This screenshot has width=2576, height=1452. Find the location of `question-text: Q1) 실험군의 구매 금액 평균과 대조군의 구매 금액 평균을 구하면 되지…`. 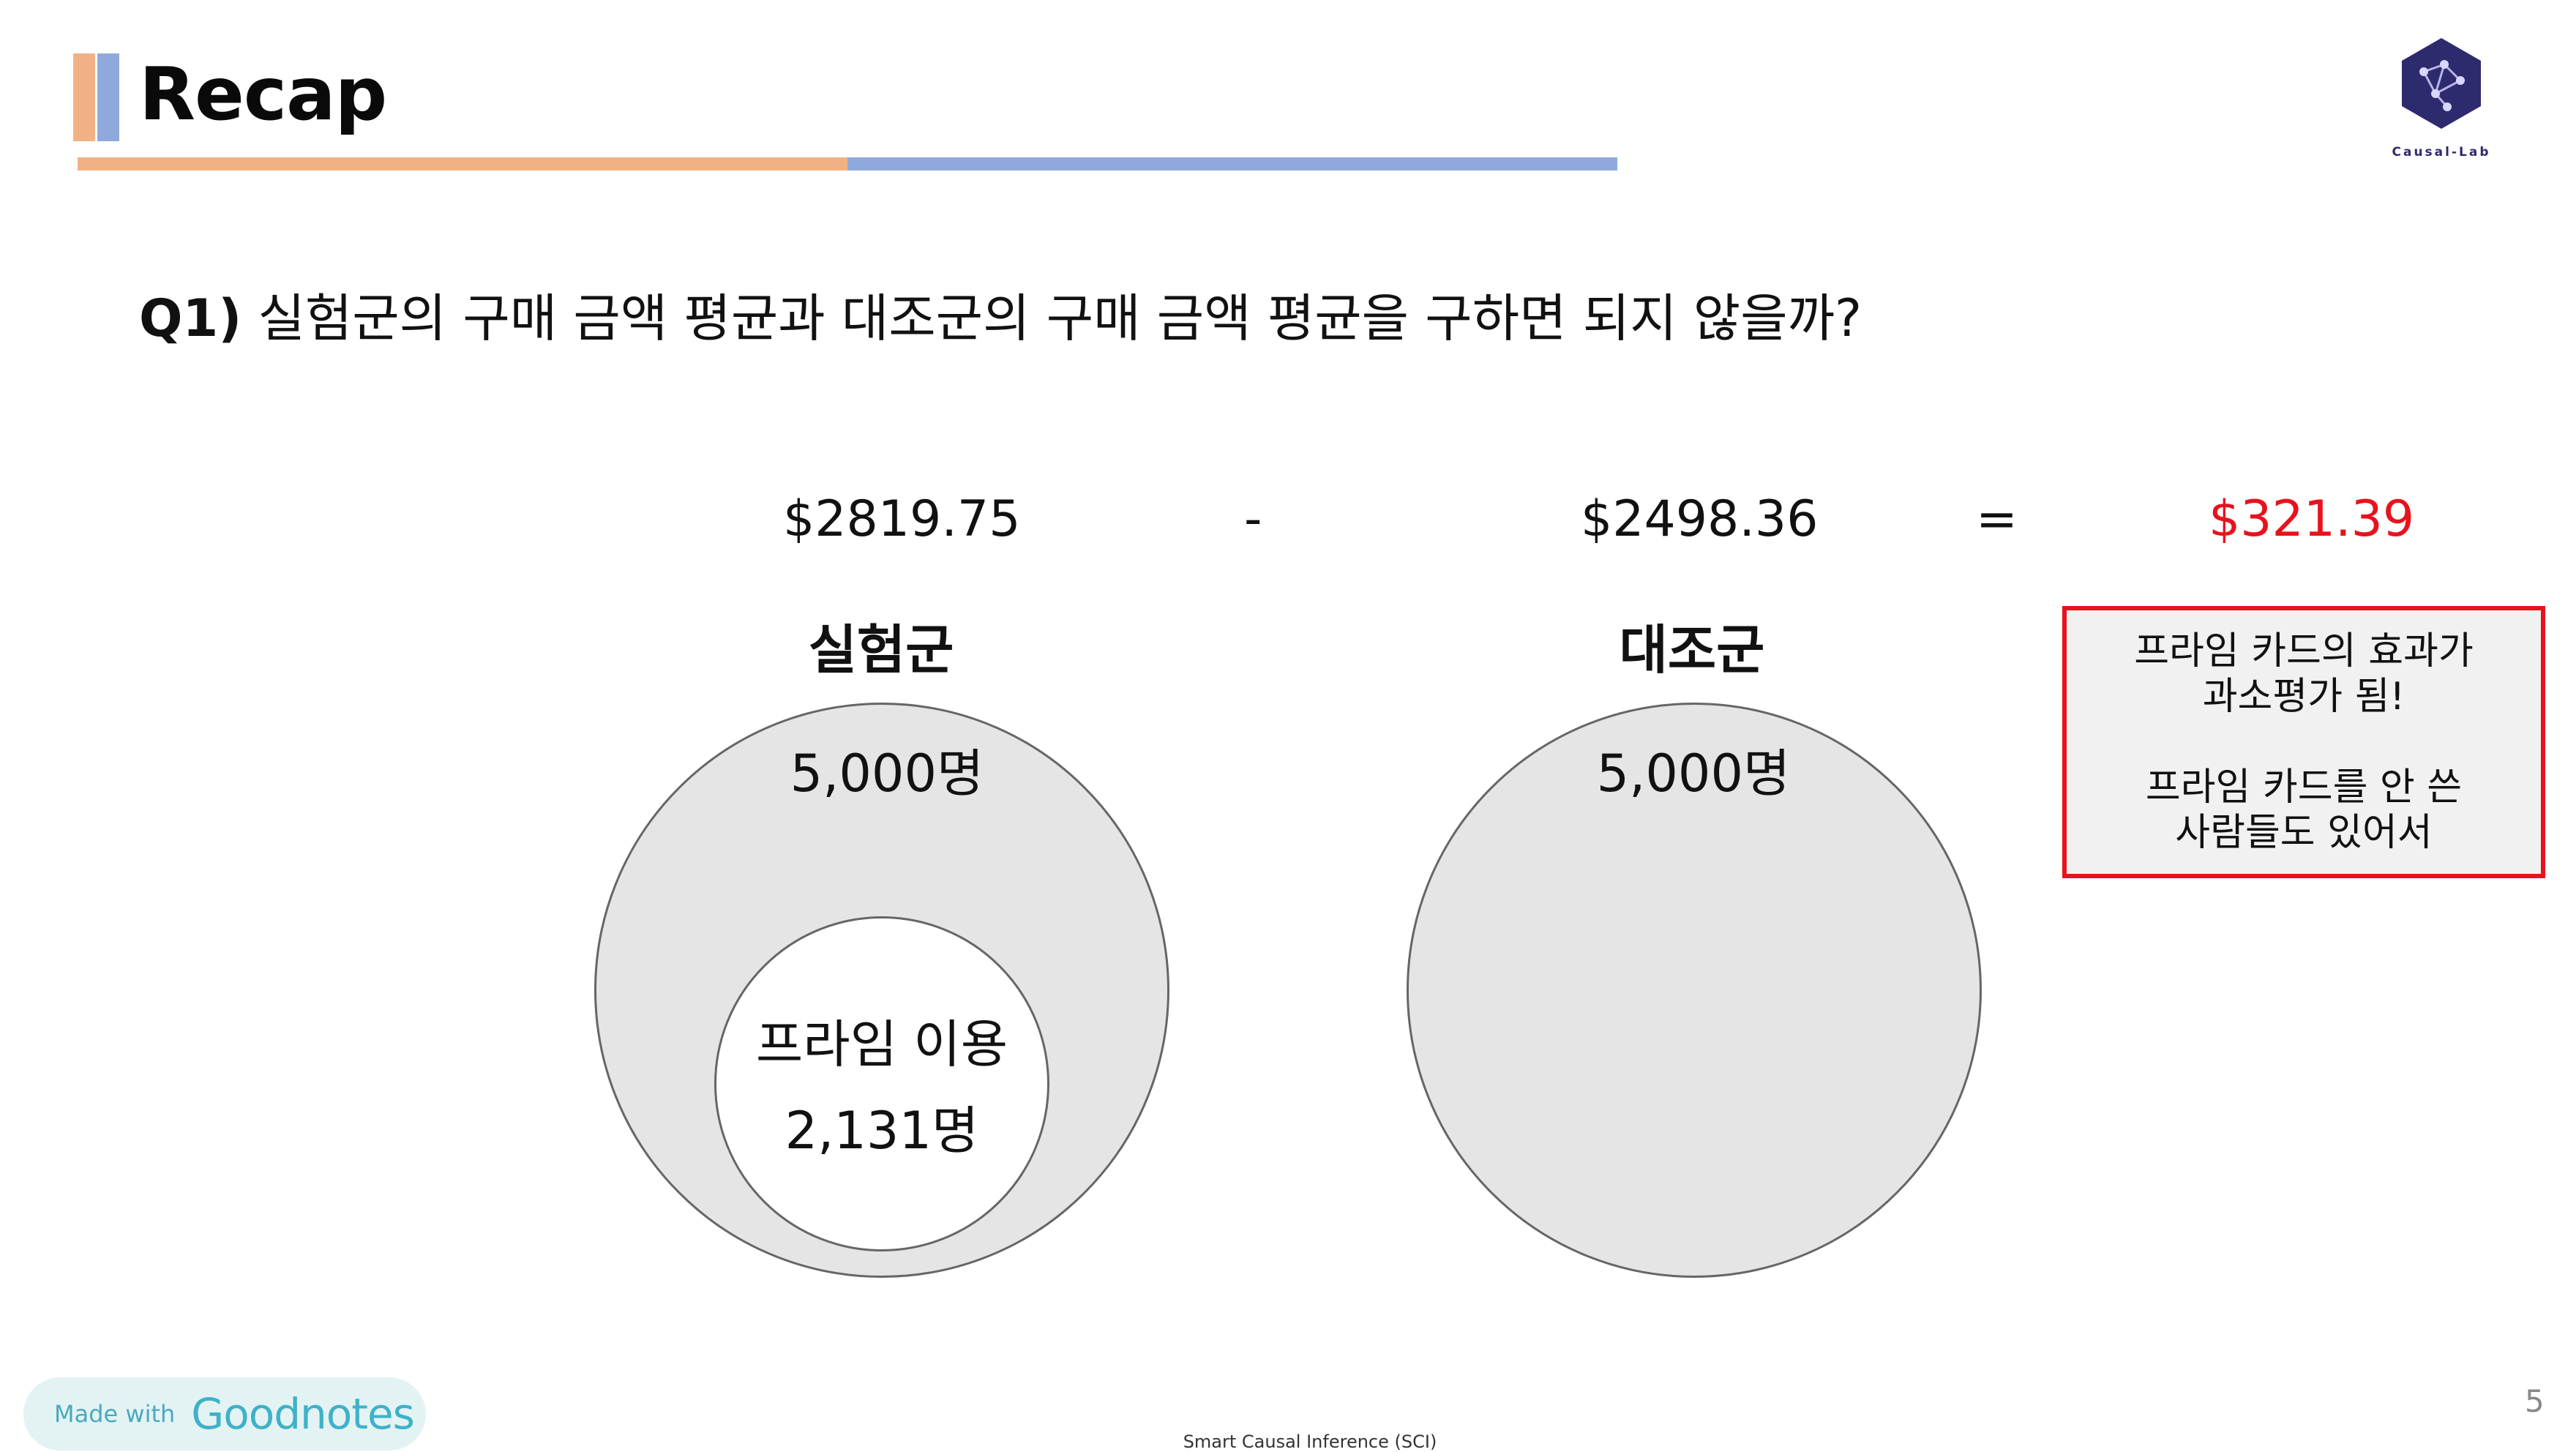

question-text: Q1) 실험군의 구매 금액 평균과 대조군의 구매 금액 평균을 구하면 되지… is located at coordinates (1000, 318).